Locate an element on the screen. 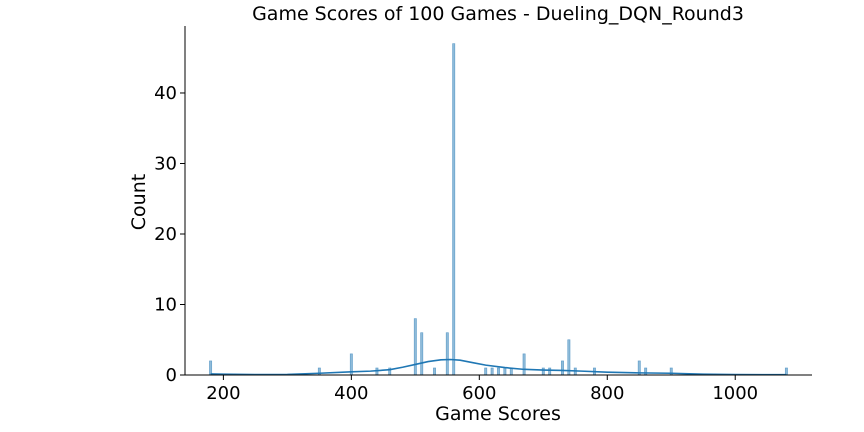 This screenshot has width=864, height=432. x-tick-label: 200 is located at coordinates (223, 393).